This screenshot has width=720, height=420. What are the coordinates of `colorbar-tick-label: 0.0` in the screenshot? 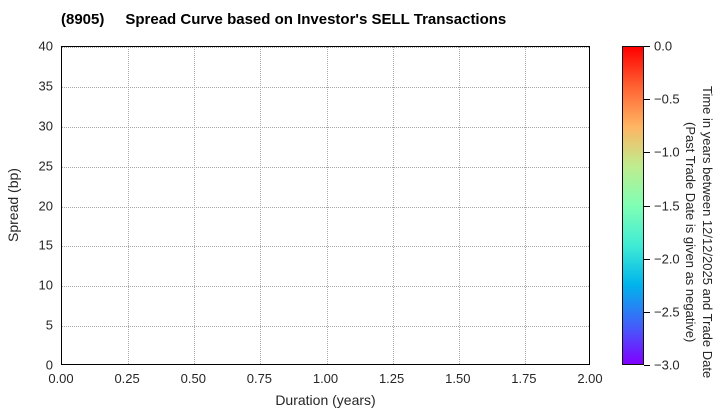 It's located at (663, 46).